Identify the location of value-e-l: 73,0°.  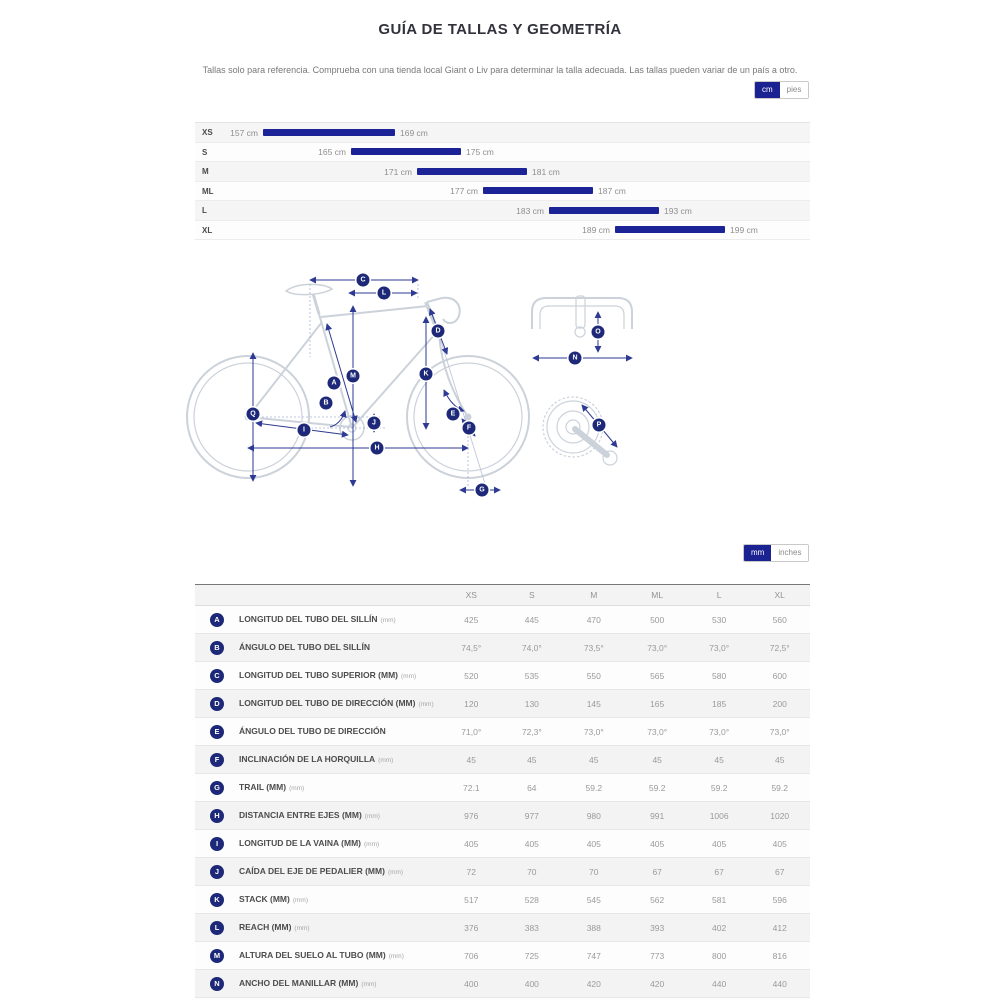
(719, 731).